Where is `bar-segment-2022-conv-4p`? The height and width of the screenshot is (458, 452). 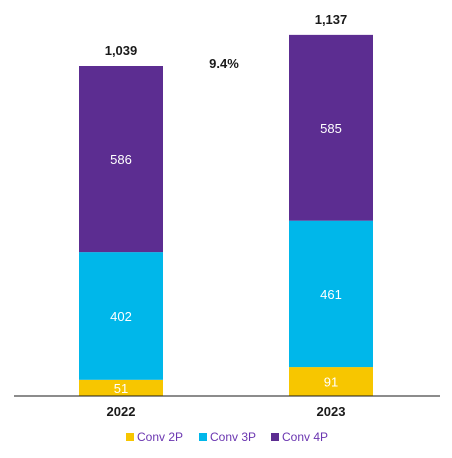 bar-segment-2022-conv-4p is located at coordinates (121, 159).